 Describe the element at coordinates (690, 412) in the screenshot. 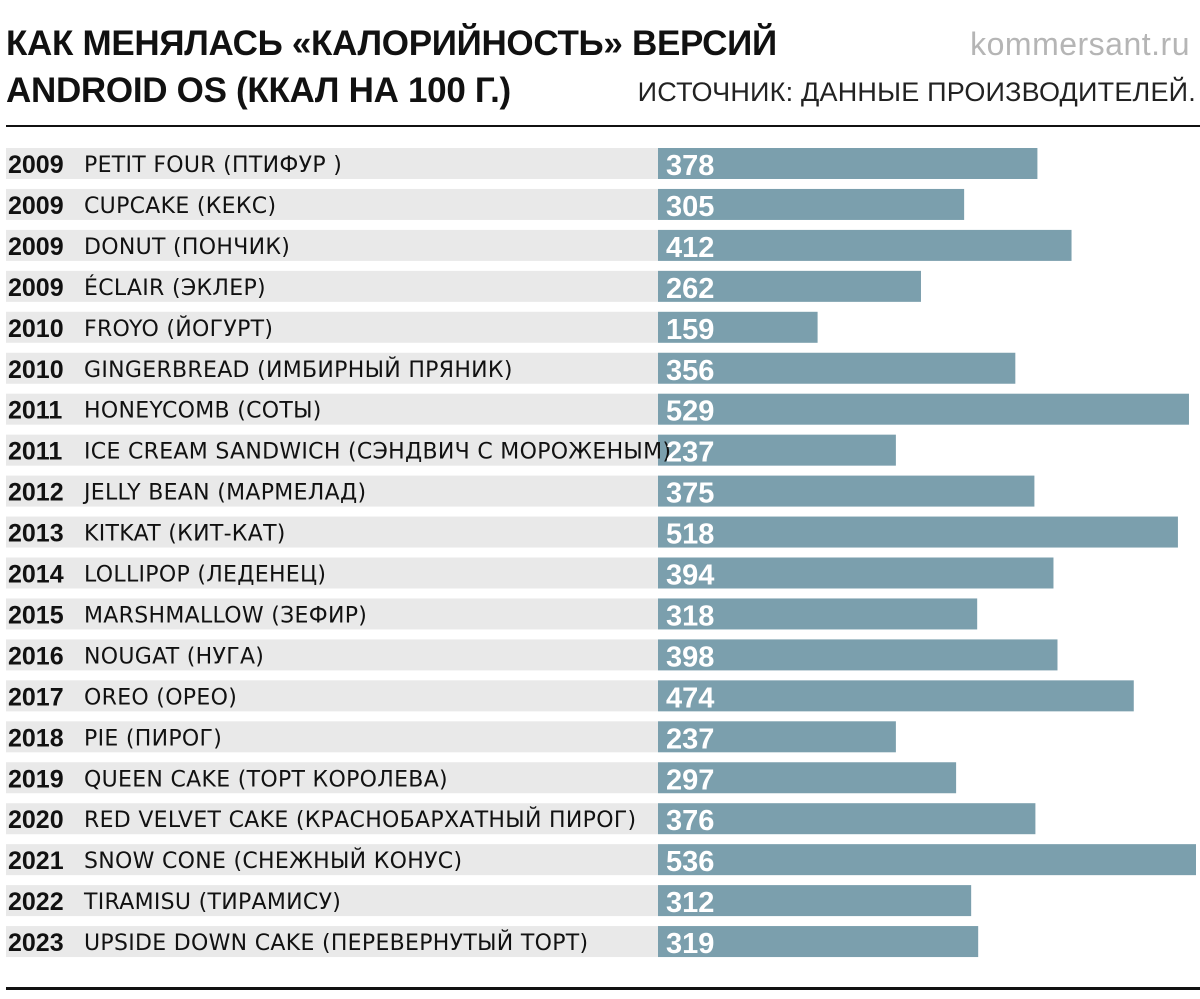

I see `value-label: 529` at that location.